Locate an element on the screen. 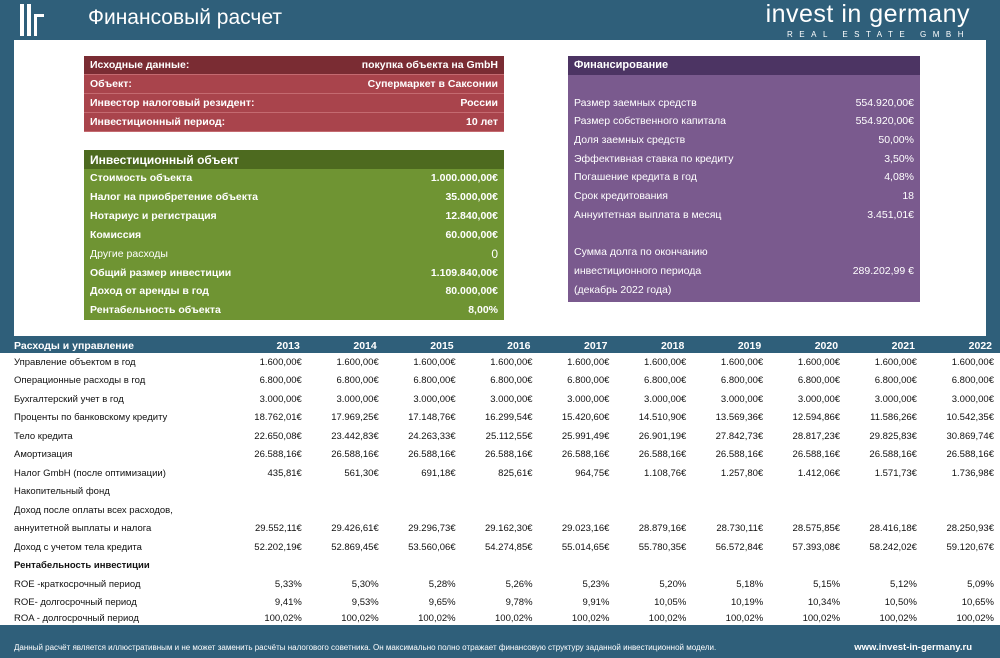  row-label: Стоимость объекта is located at coordinates (141, 178).